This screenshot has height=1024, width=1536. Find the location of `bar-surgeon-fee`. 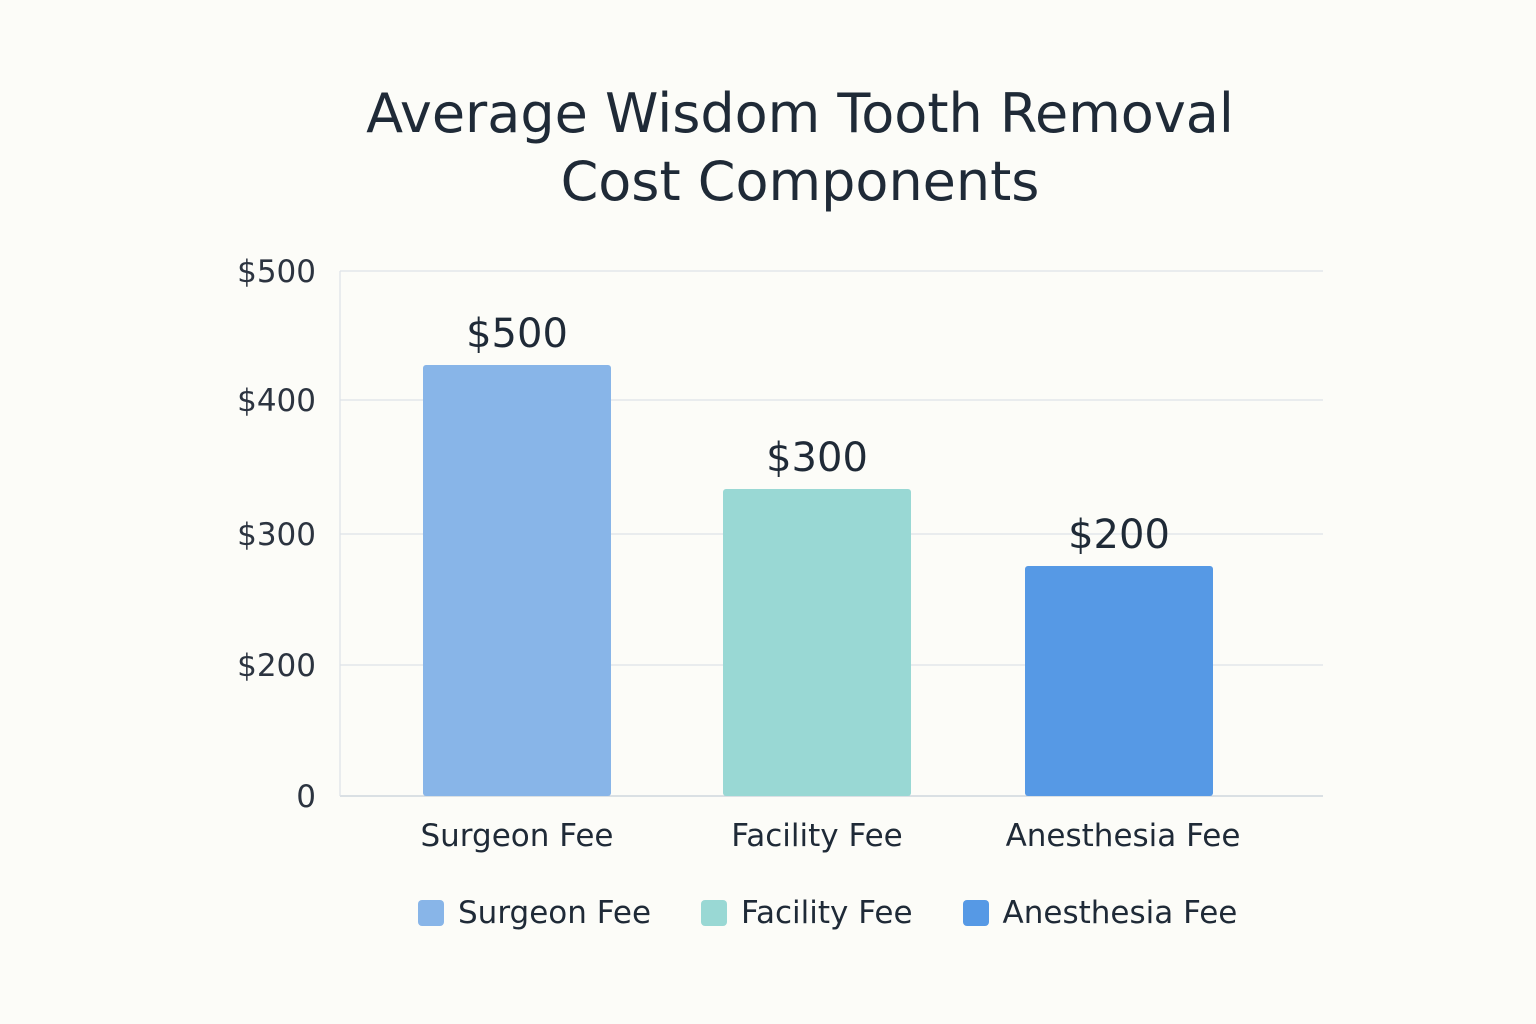

bar-surgeon-fee is located at coordinates (517, 580).